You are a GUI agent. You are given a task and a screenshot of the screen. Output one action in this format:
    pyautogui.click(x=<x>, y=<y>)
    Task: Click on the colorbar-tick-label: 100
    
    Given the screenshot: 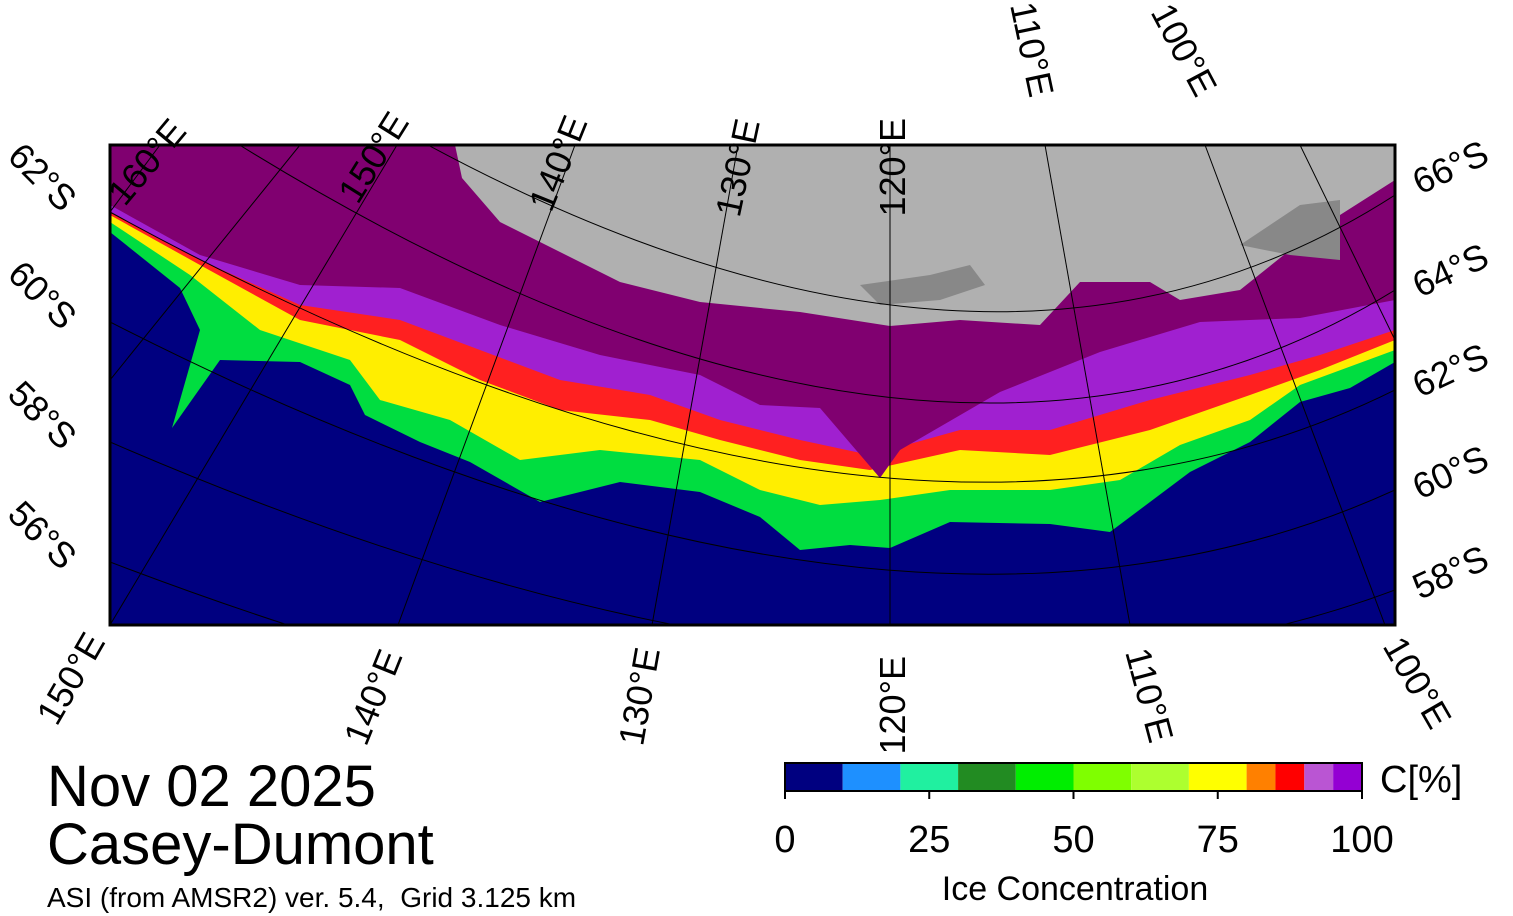 What is the action you would take?
    pyautogui.click(x=1361, y=840)
    